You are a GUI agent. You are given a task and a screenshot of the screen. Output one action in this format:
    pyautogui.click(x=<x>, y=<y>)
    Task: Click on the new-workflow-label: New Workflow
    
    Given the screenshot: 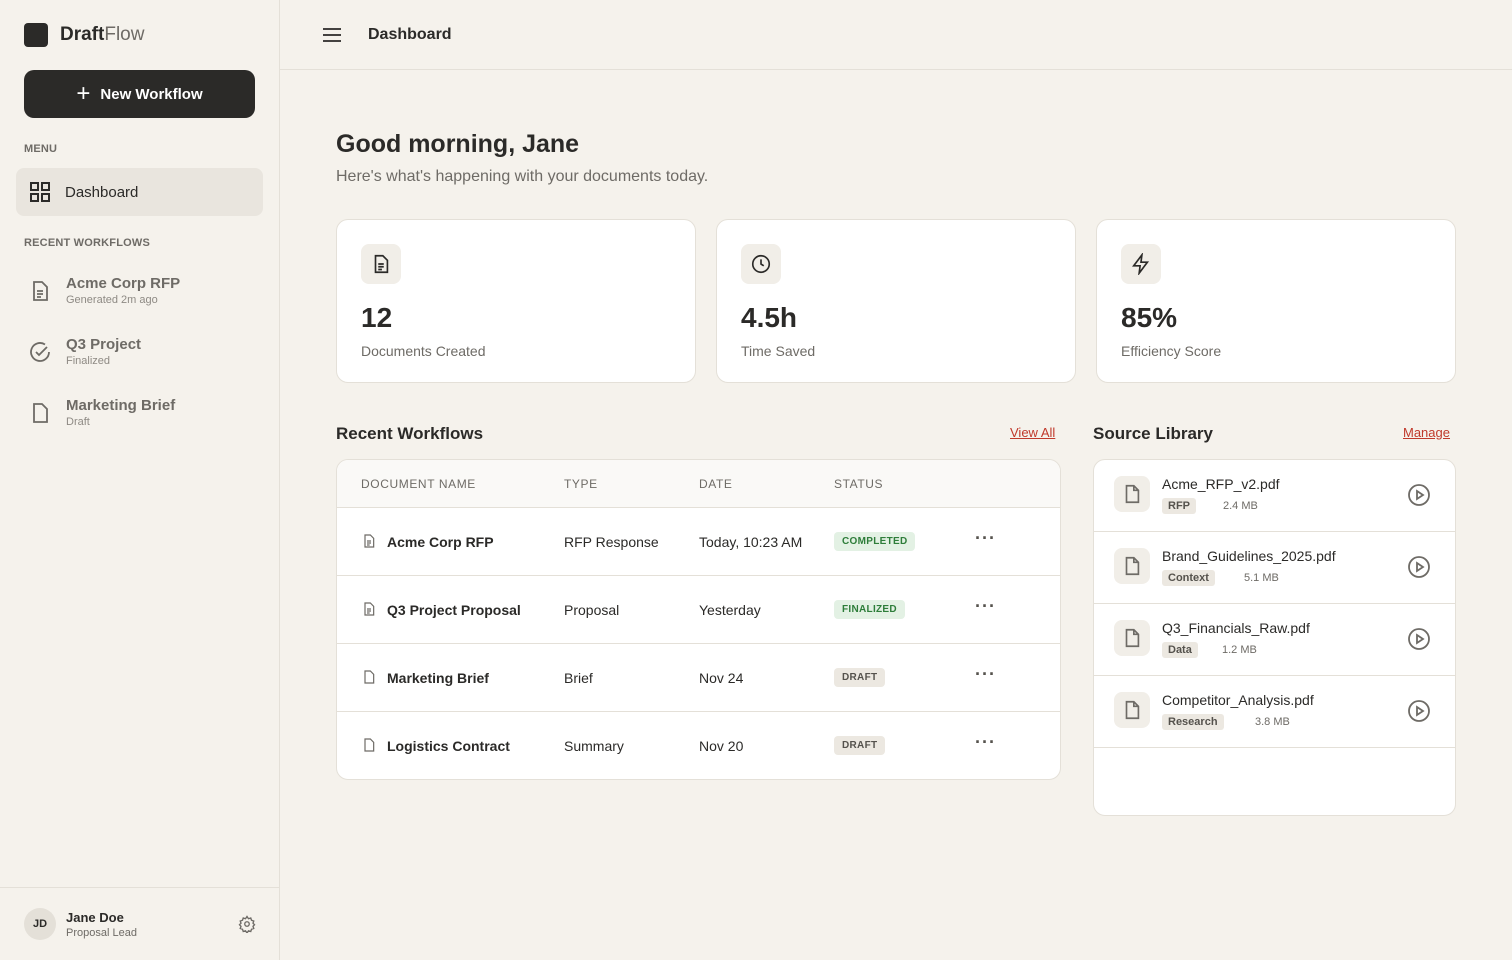 What is the action you would take?
    pyautogui.click(x=151, y=94)
    